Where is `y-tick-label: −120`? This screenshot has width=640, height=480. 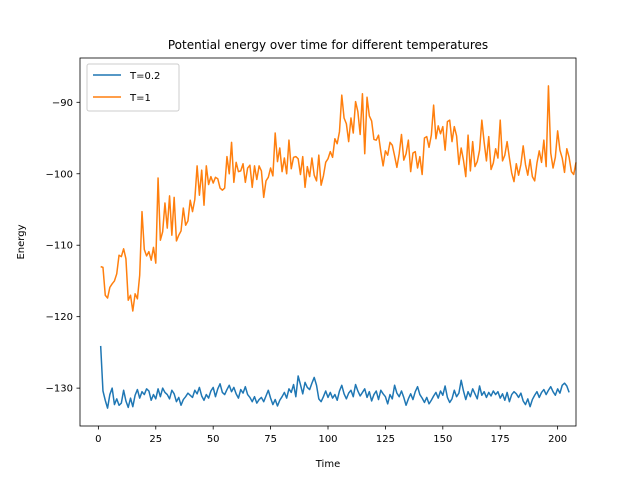
y-tick-label: −120 is located at coordinates (59, 317).